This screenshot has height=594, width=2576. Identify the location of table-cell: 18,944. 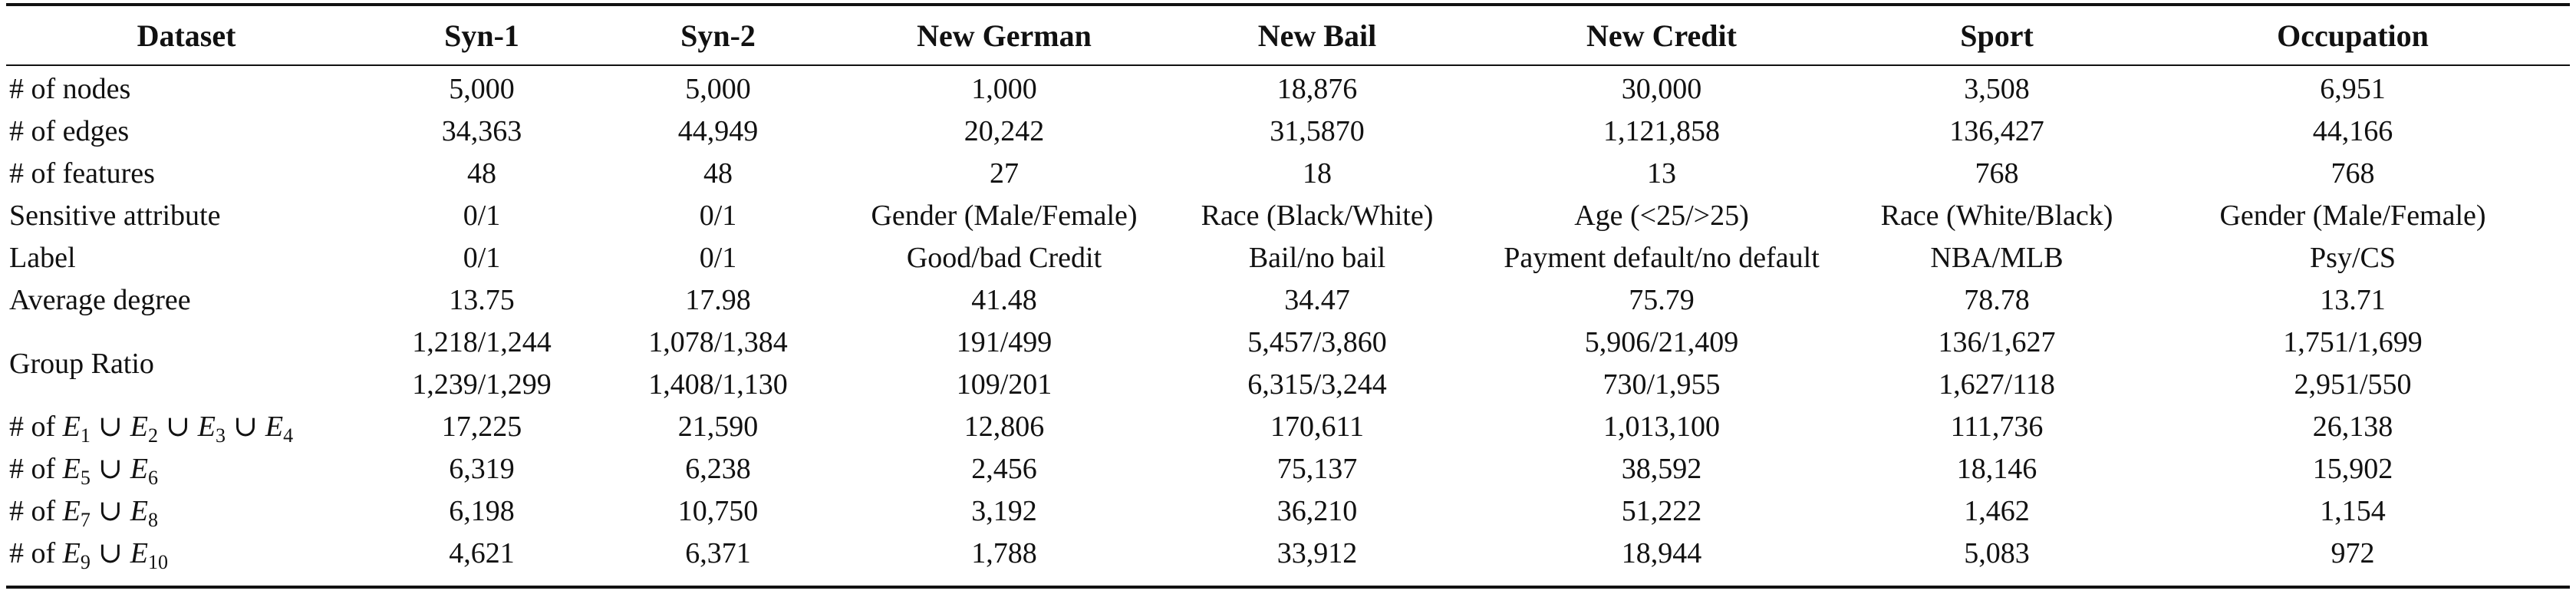
(1661, 553).